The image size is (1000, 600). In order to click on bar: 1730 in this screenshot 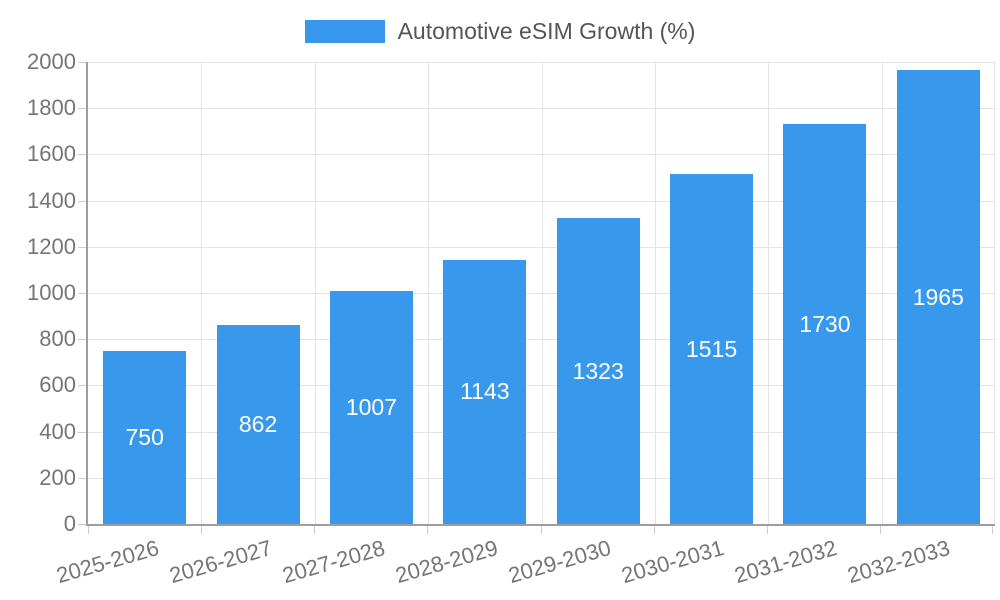, I will do `click(825, 324)`.